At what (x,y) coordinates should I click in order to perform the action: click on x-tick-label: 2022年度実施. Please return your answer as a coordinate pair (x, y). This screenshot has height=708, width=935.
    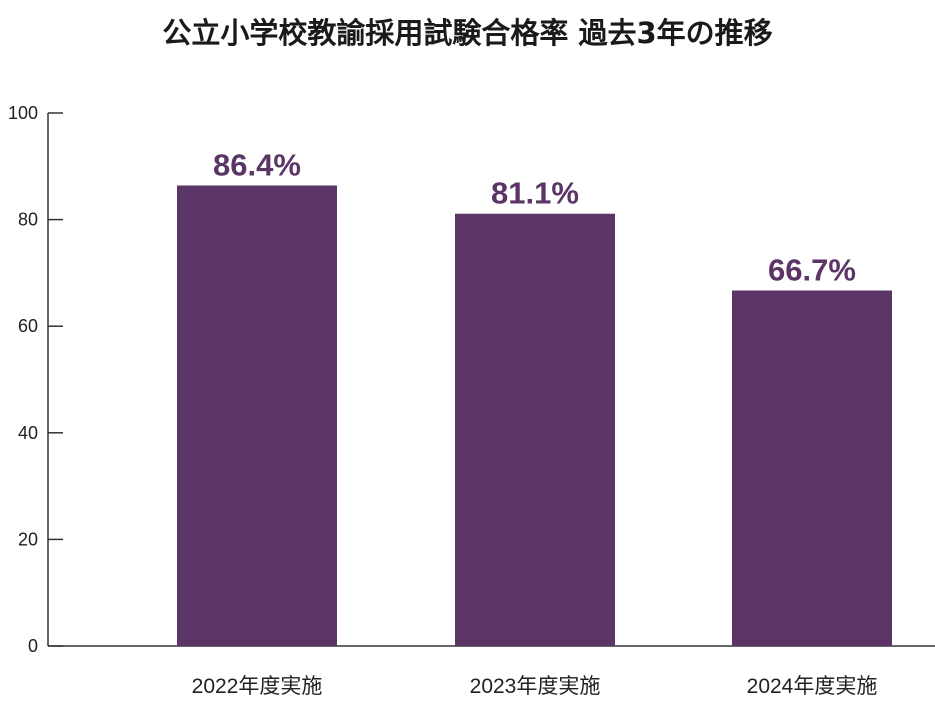
    Looking at the image, I should click on (257, 686).